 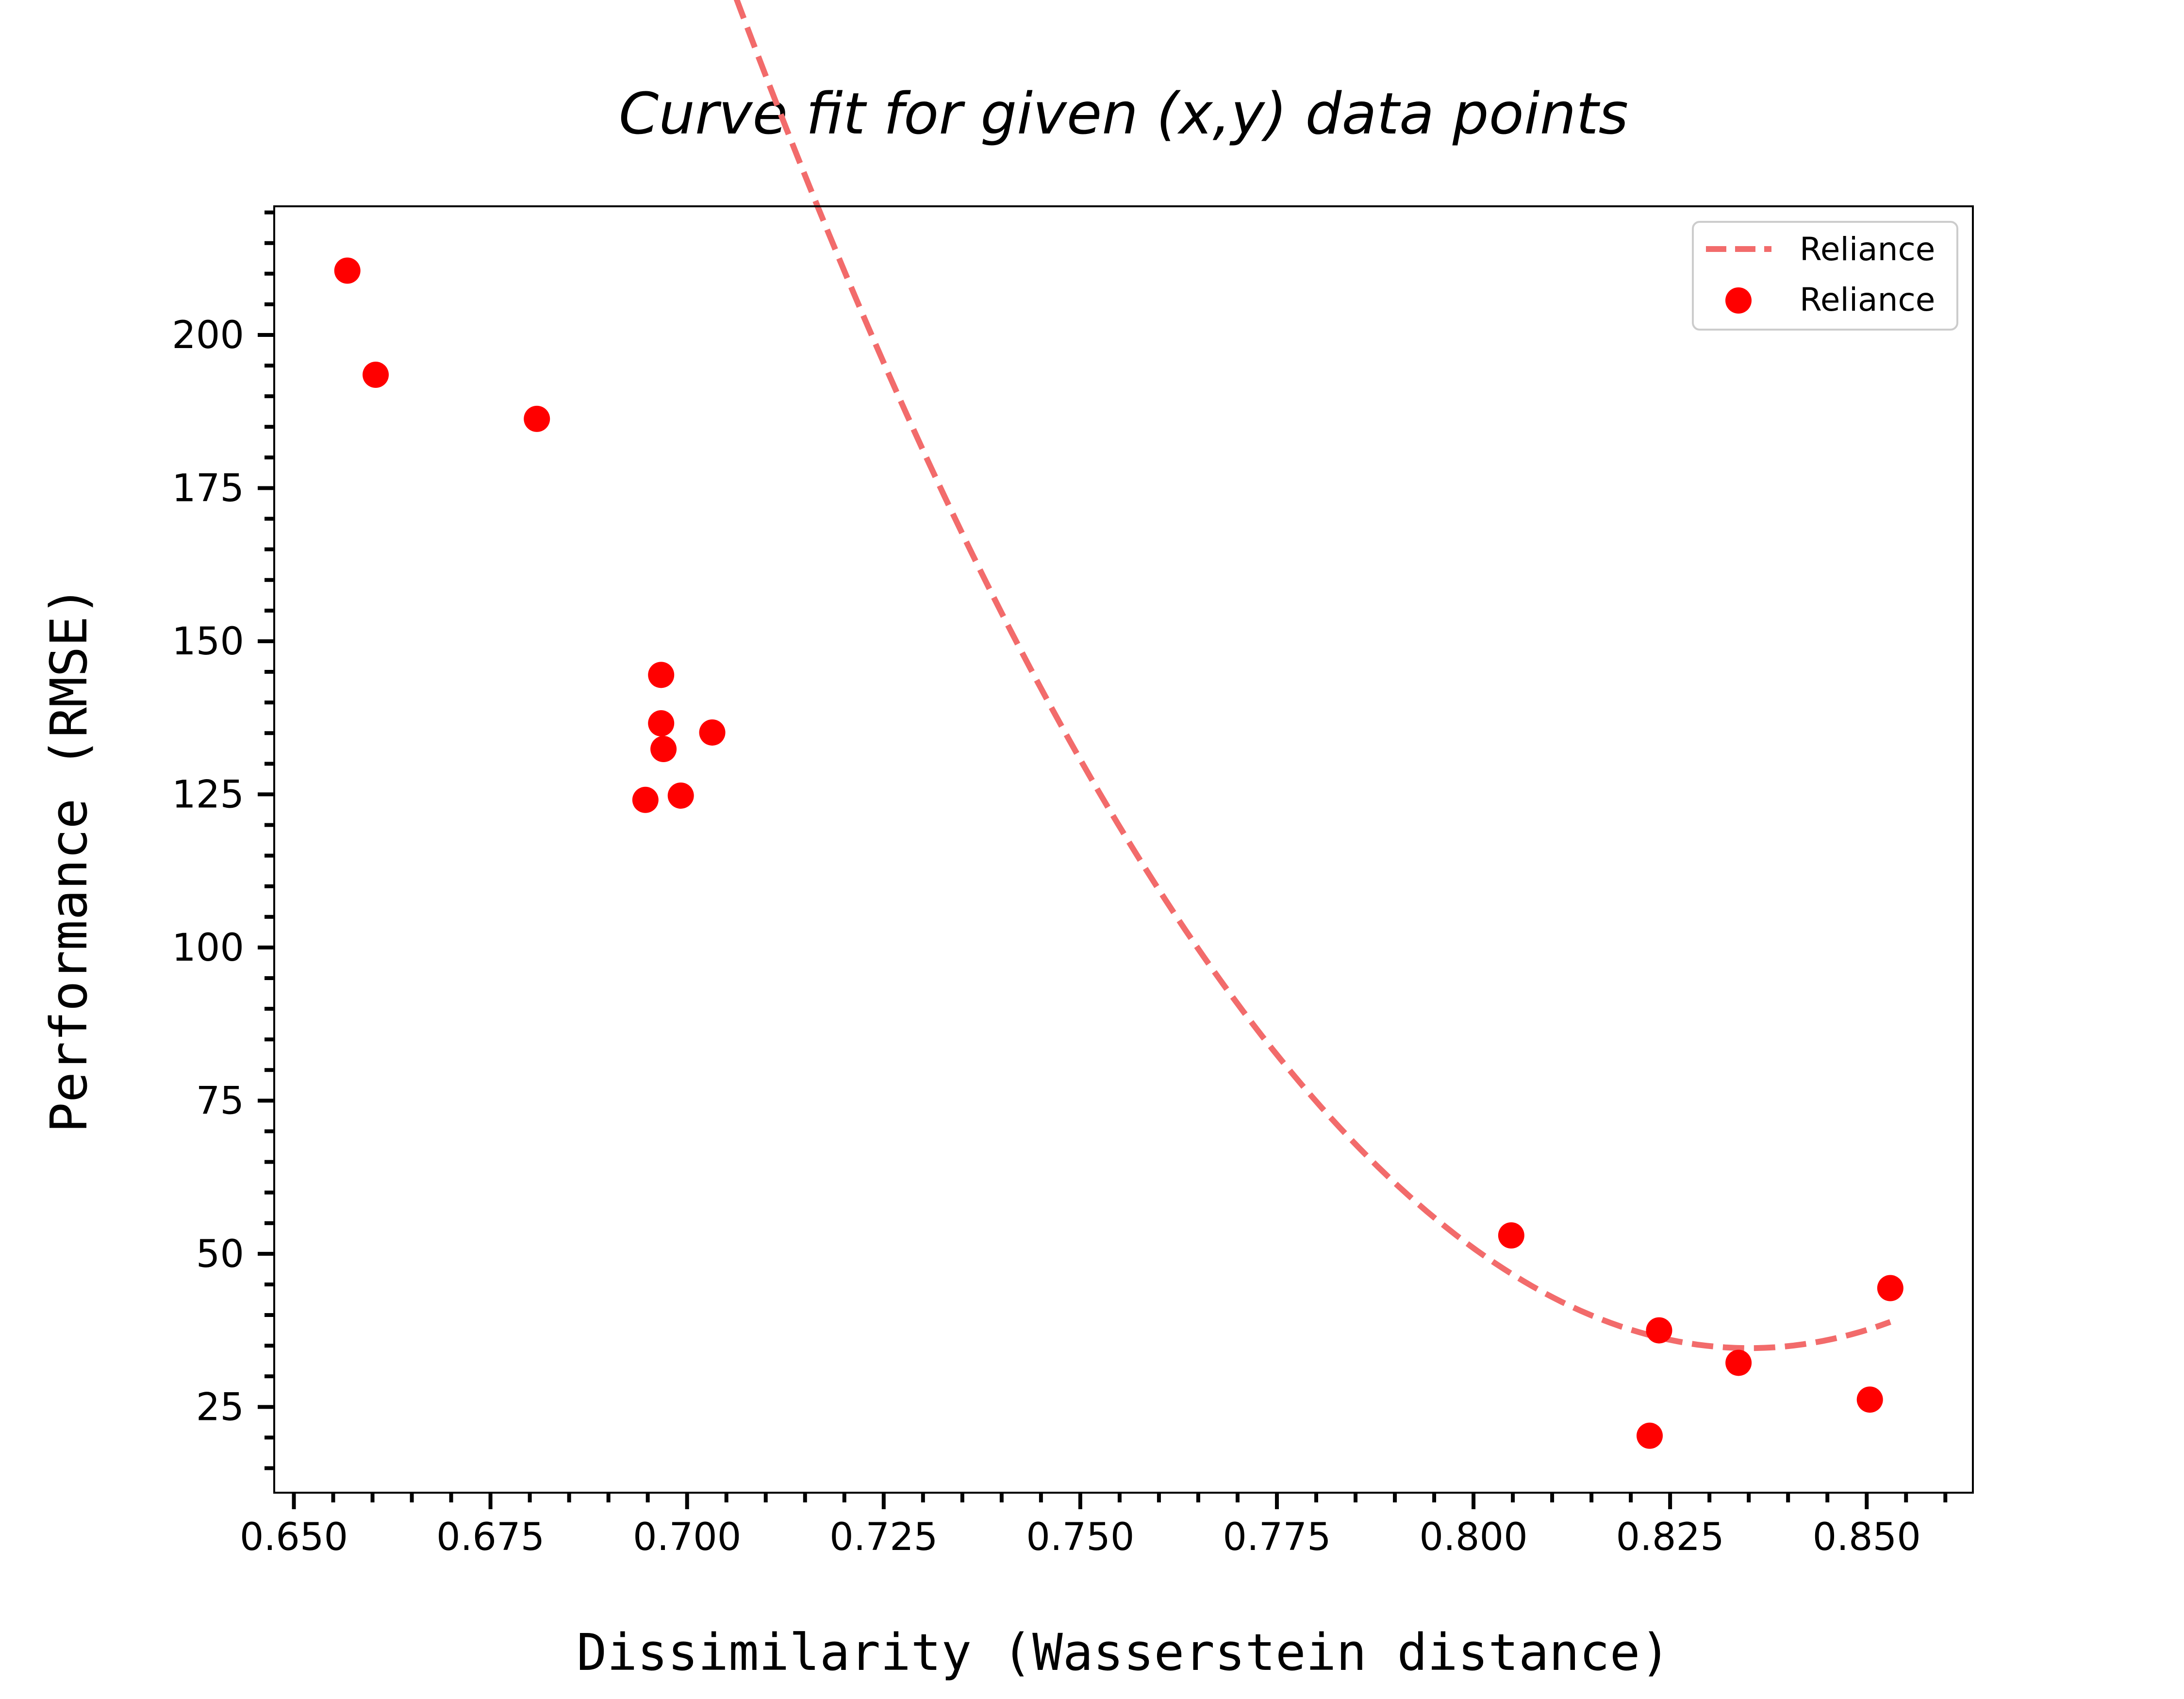 I want to click on y-axis-label: Performance (RMSE), so click(x=69, y=859).